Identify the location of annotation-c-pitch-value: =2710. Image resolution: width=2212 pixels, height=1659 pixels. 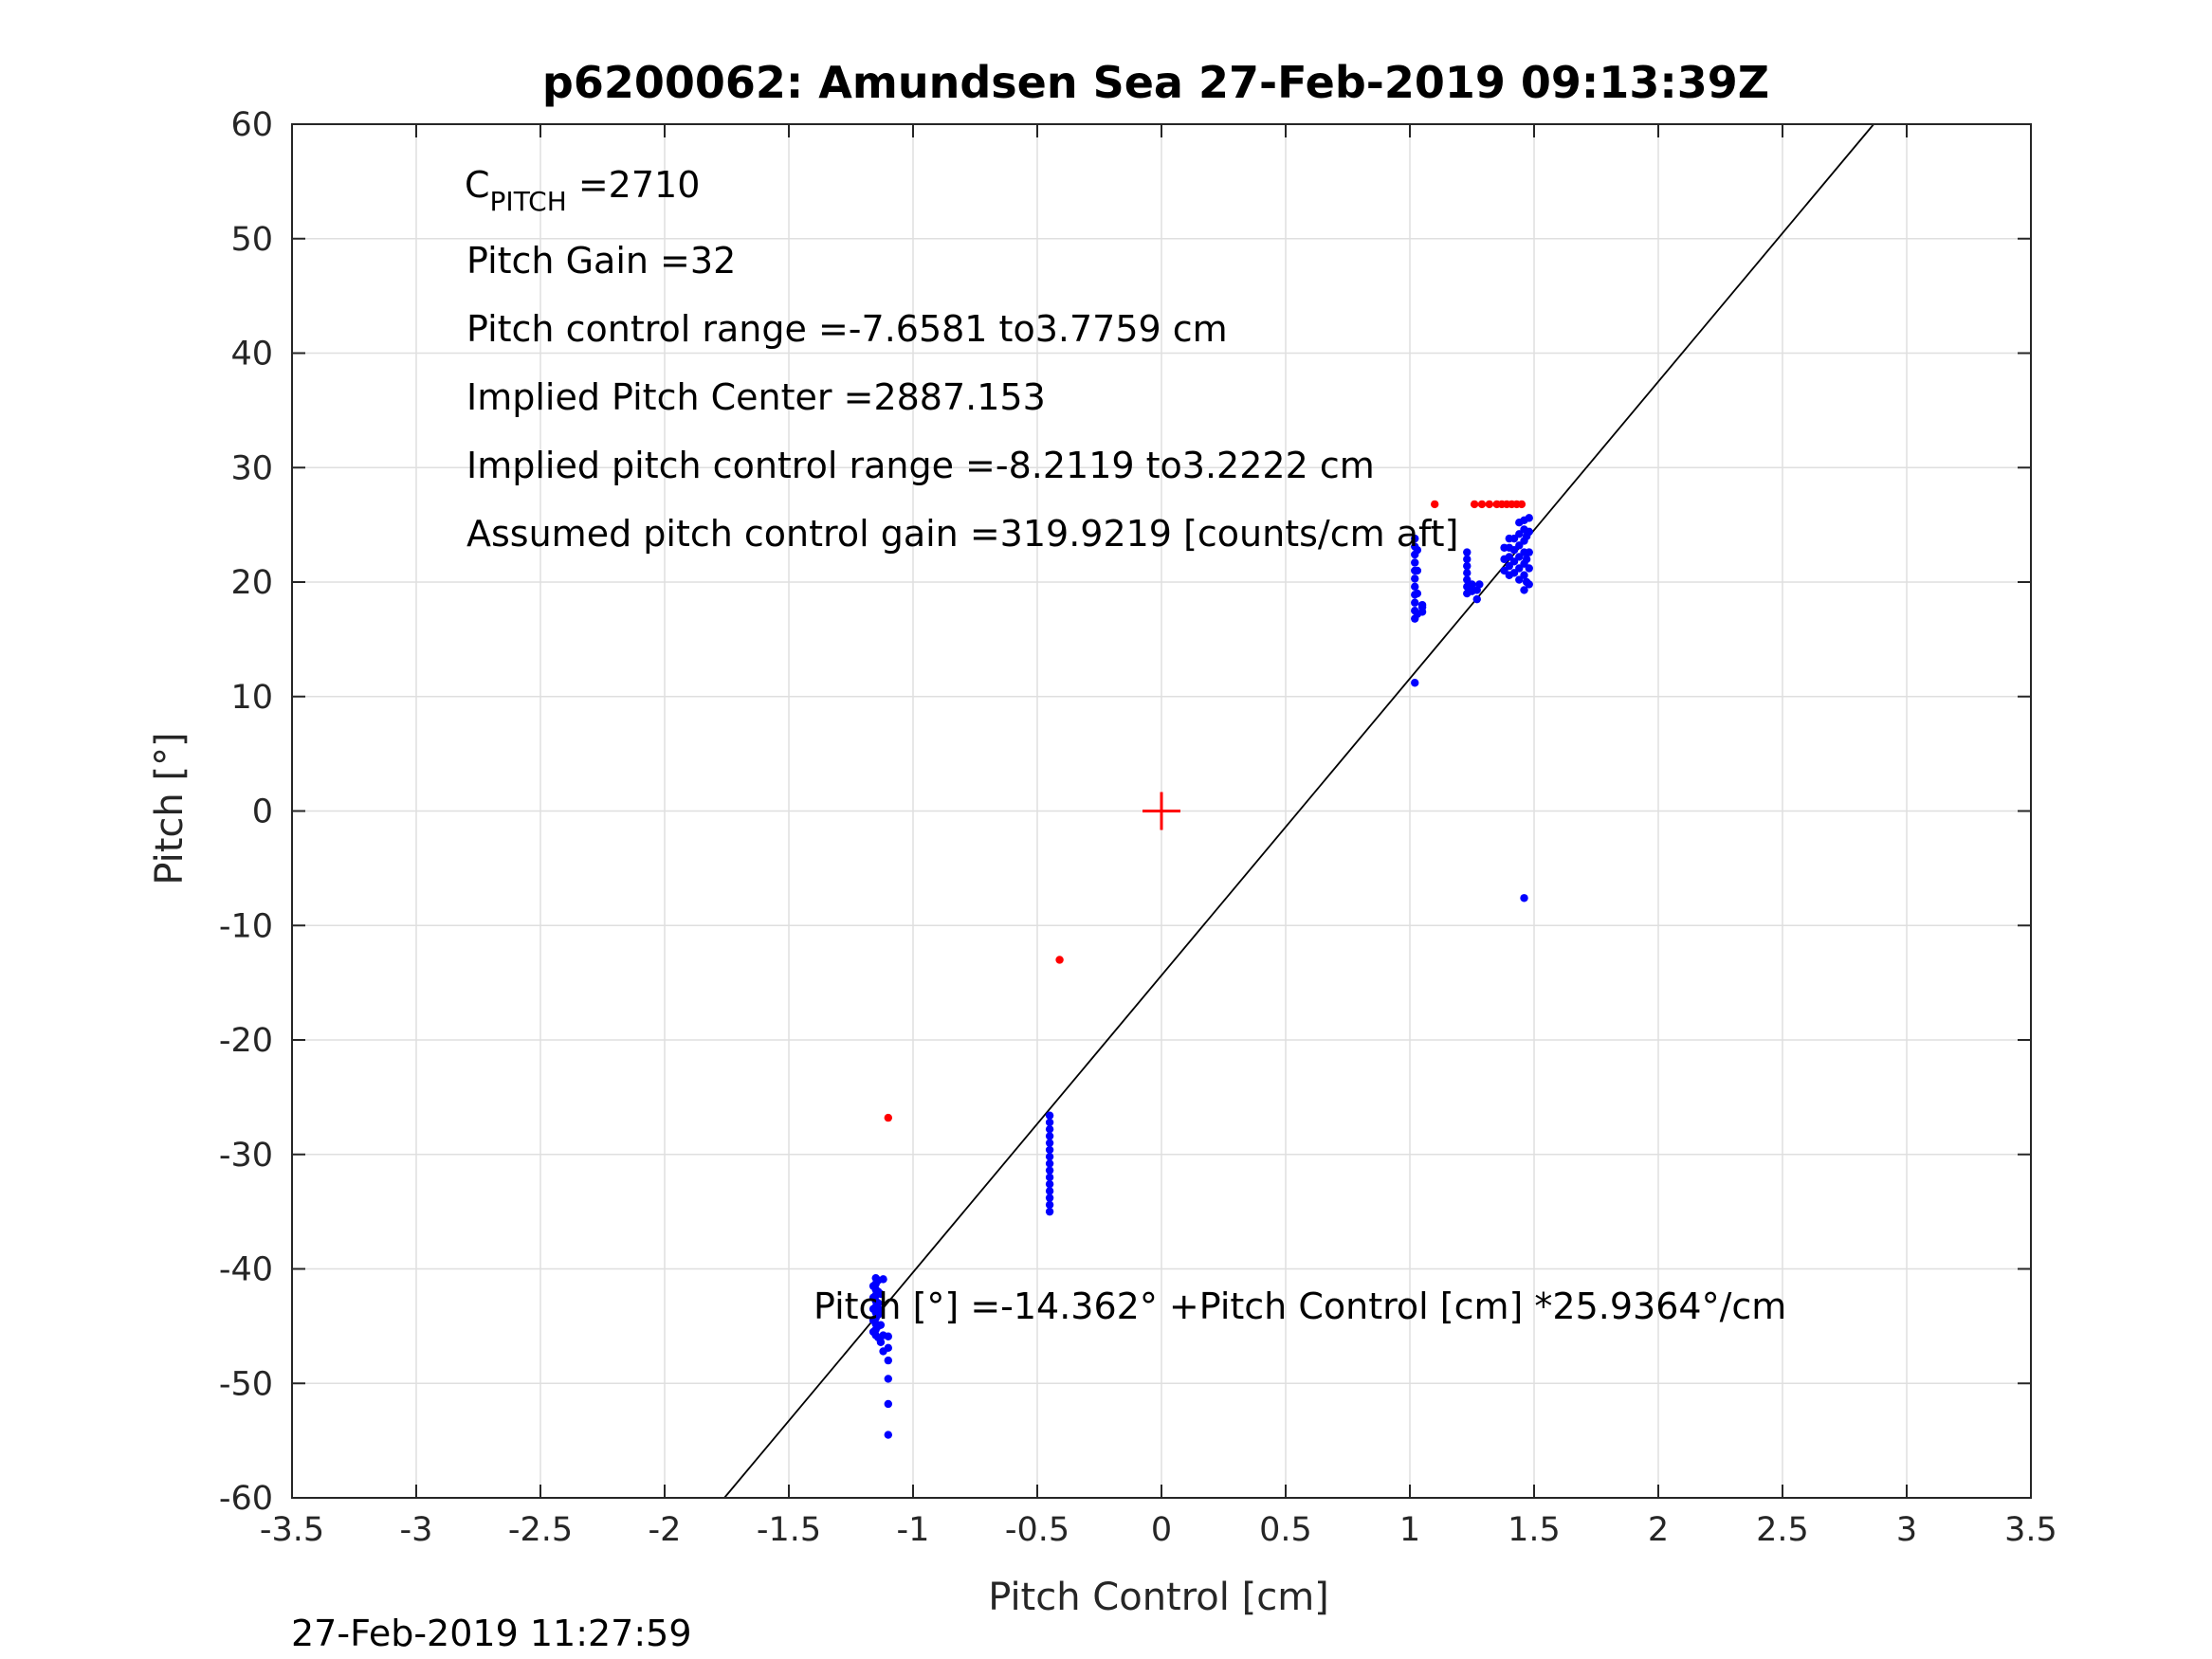
(634, 185).